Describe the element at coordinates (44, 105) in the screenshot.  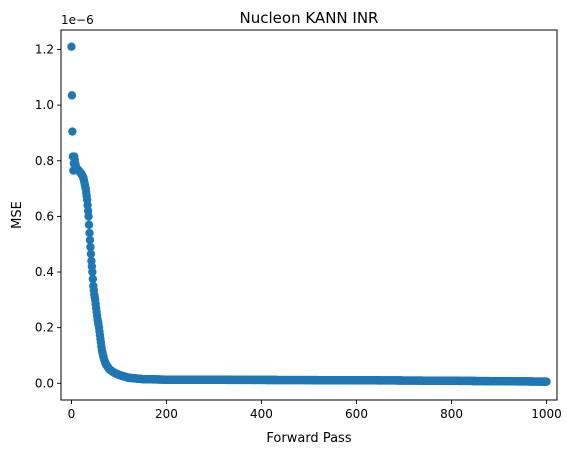
I see `y-tick-label: 1.0` at that location.